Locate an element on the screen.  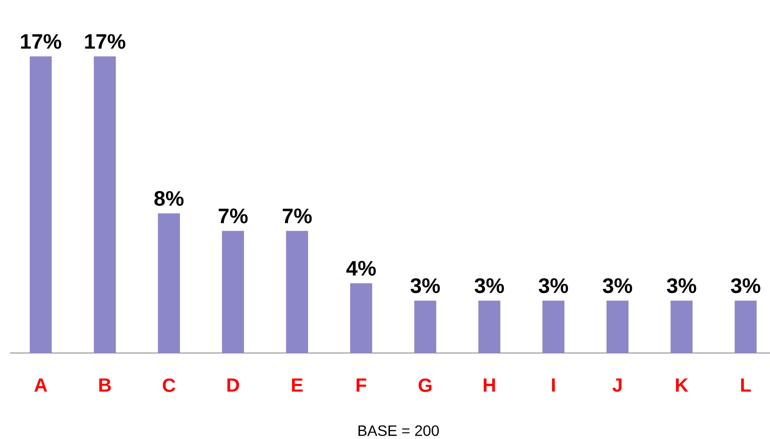
x-tick-label: F is located at coordinates (361, 385).